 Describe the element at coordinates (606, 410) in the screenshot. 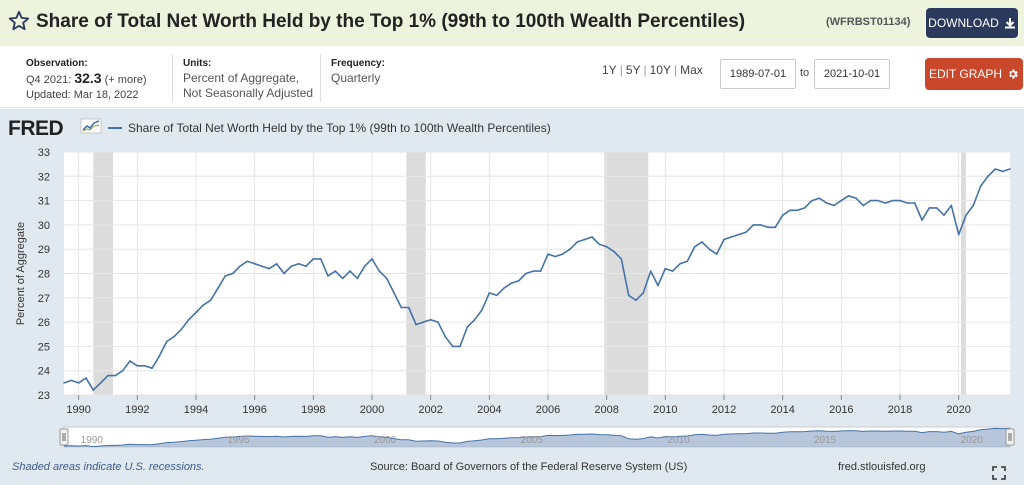

I see `x-tick-label: 2008` at that location.